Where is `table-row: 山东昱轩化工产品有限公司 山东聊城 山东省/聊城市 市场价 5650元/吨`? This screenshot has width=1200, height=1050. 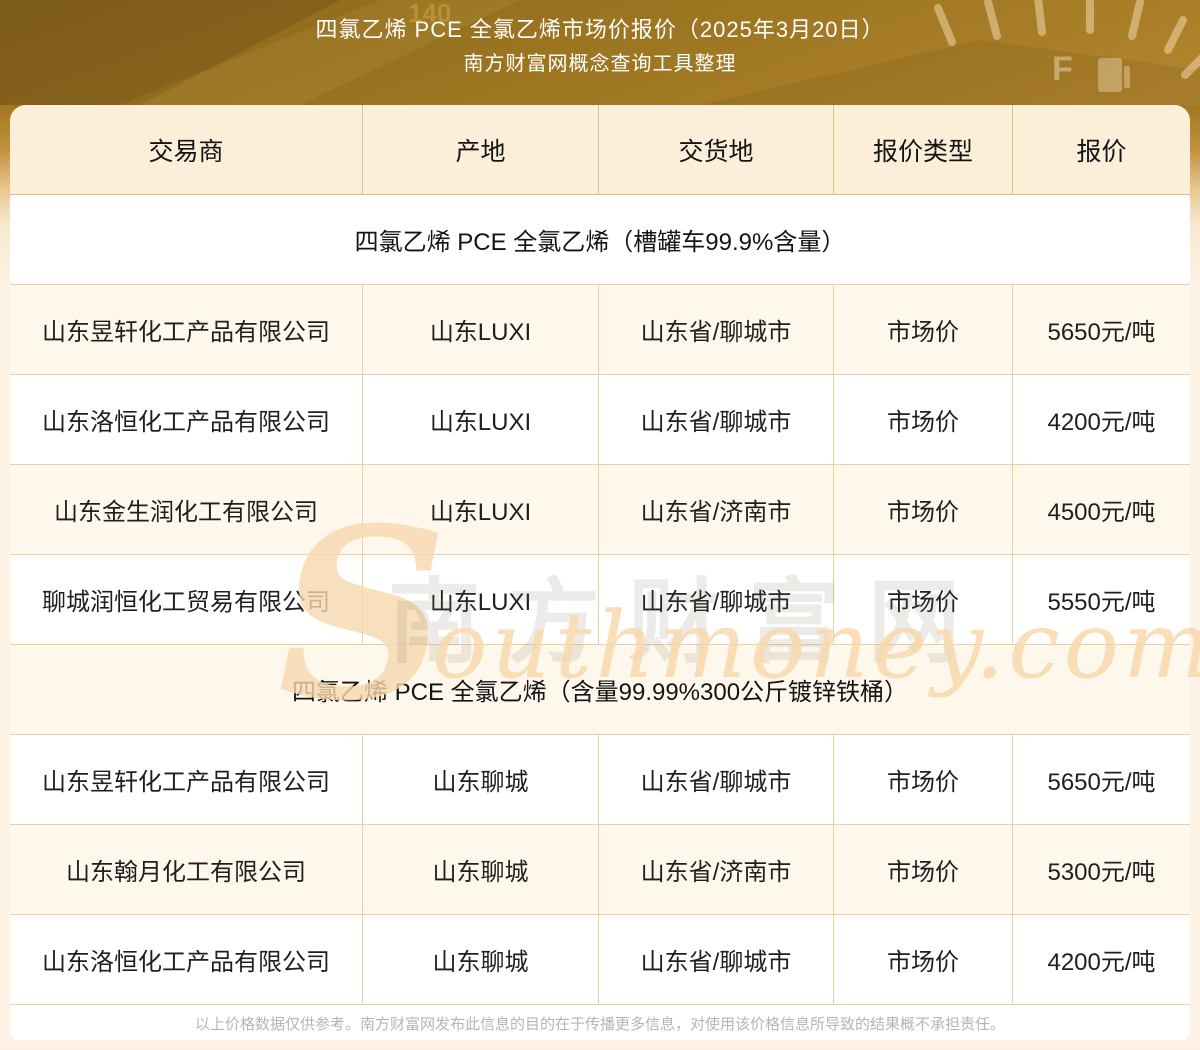
table-row: 山东昱轩化工产品有限公司 山东聊城 山东省/聊城市 市场价 5650元/吨 is located at coordinates (600, 780).